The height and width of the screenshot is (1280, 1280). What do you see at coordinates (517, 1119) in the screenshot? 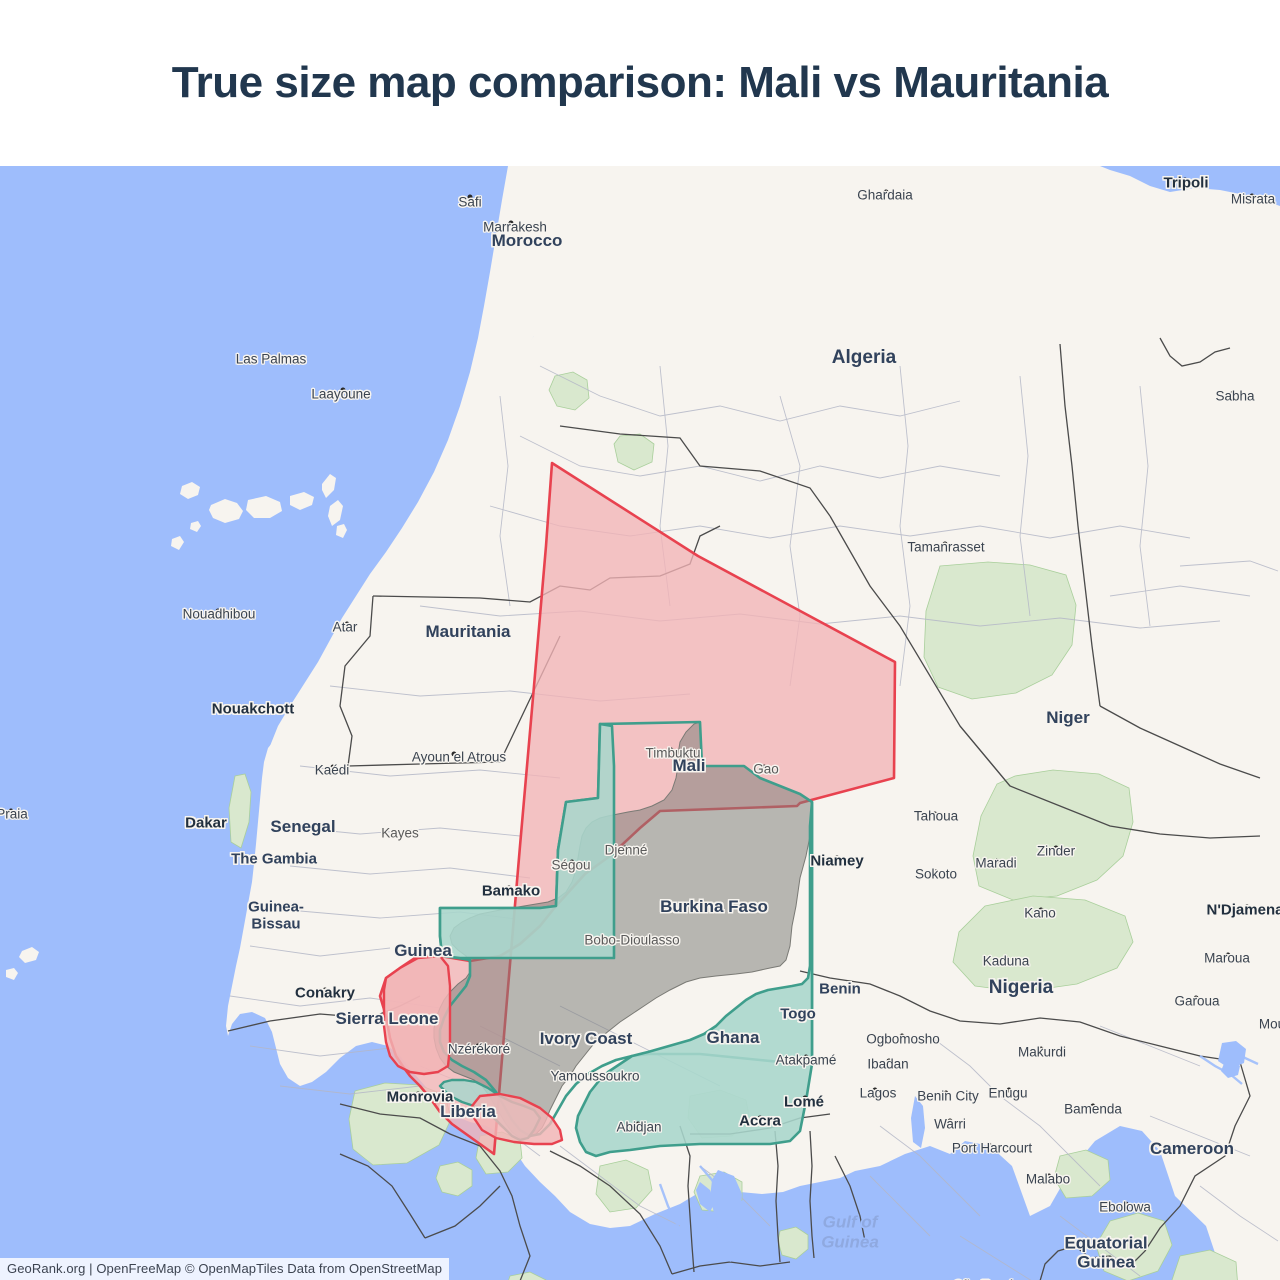
I see `mauritania-pink-south-lobe` at bounding box center [517, 1119].